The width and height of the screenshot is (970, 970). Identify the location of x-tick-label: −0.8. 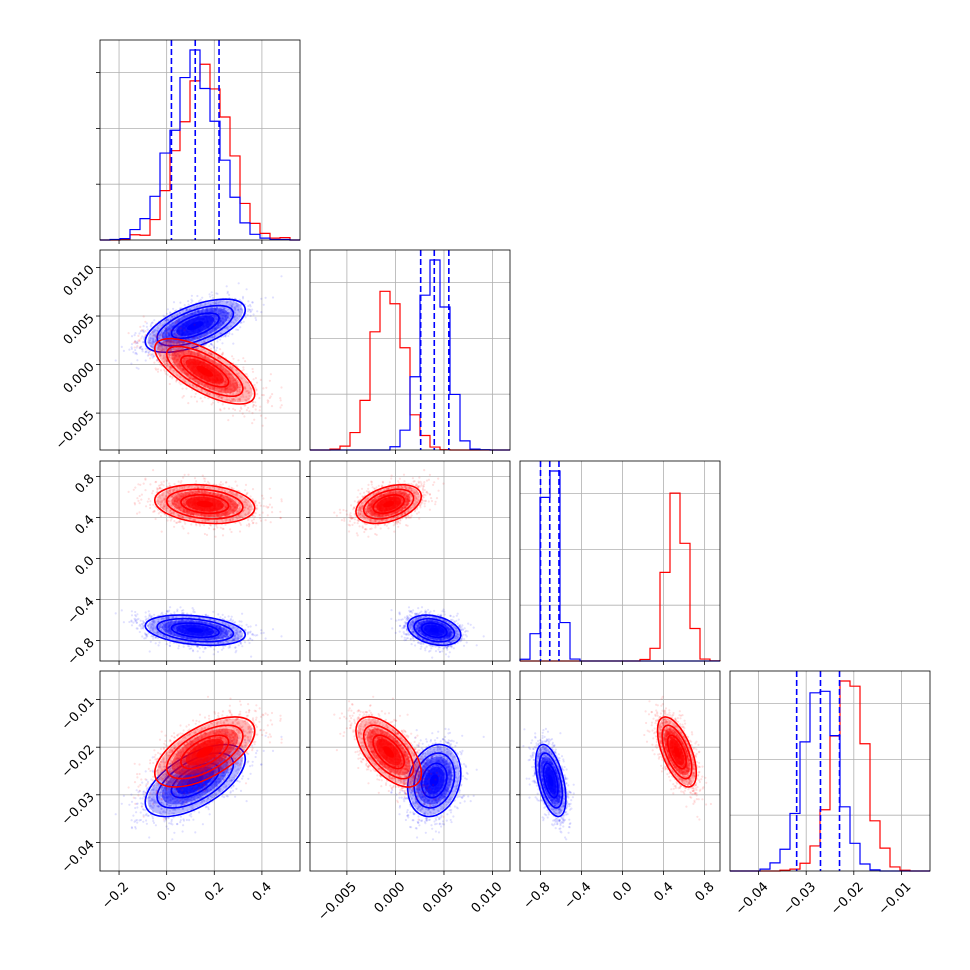
(537, 895).